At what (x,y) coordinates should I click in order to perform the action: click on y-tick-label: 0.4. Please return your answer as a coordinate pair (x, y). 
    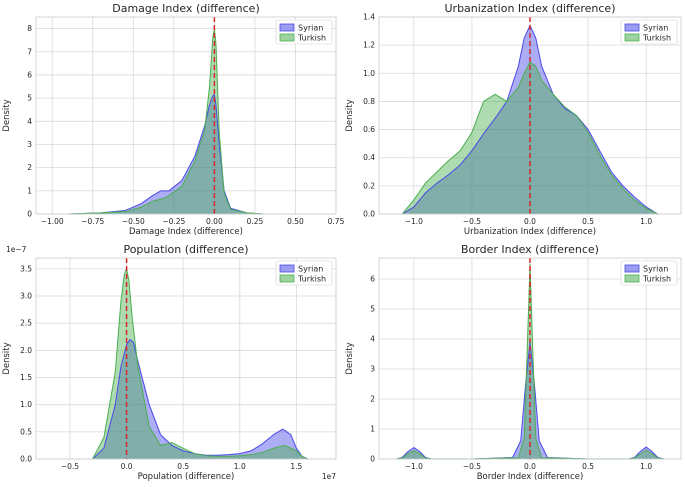
    Looking at the image, I should click on (369, 157).